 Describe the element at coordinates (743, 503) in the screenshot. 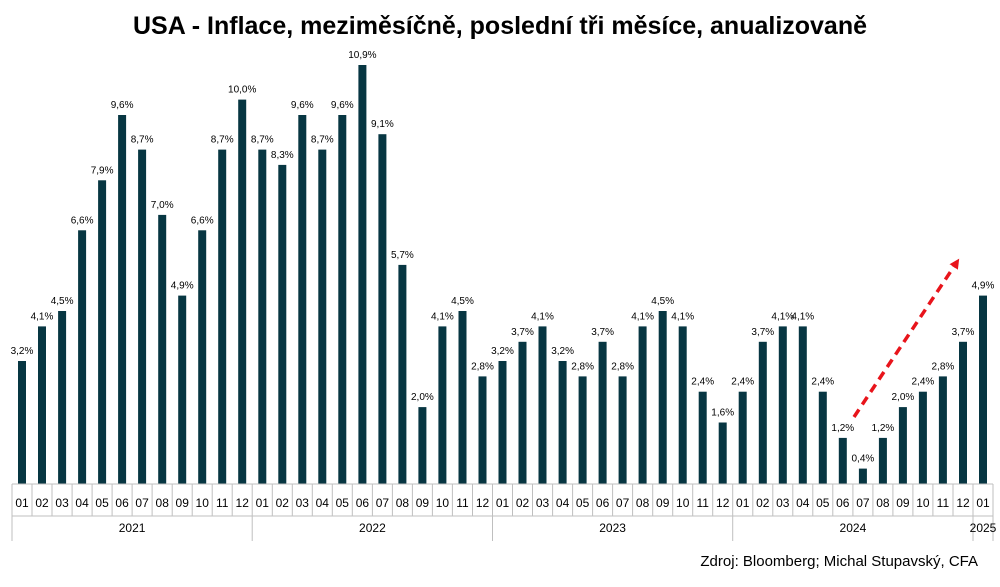

I see `month-tick-label-36: 01` at that location.